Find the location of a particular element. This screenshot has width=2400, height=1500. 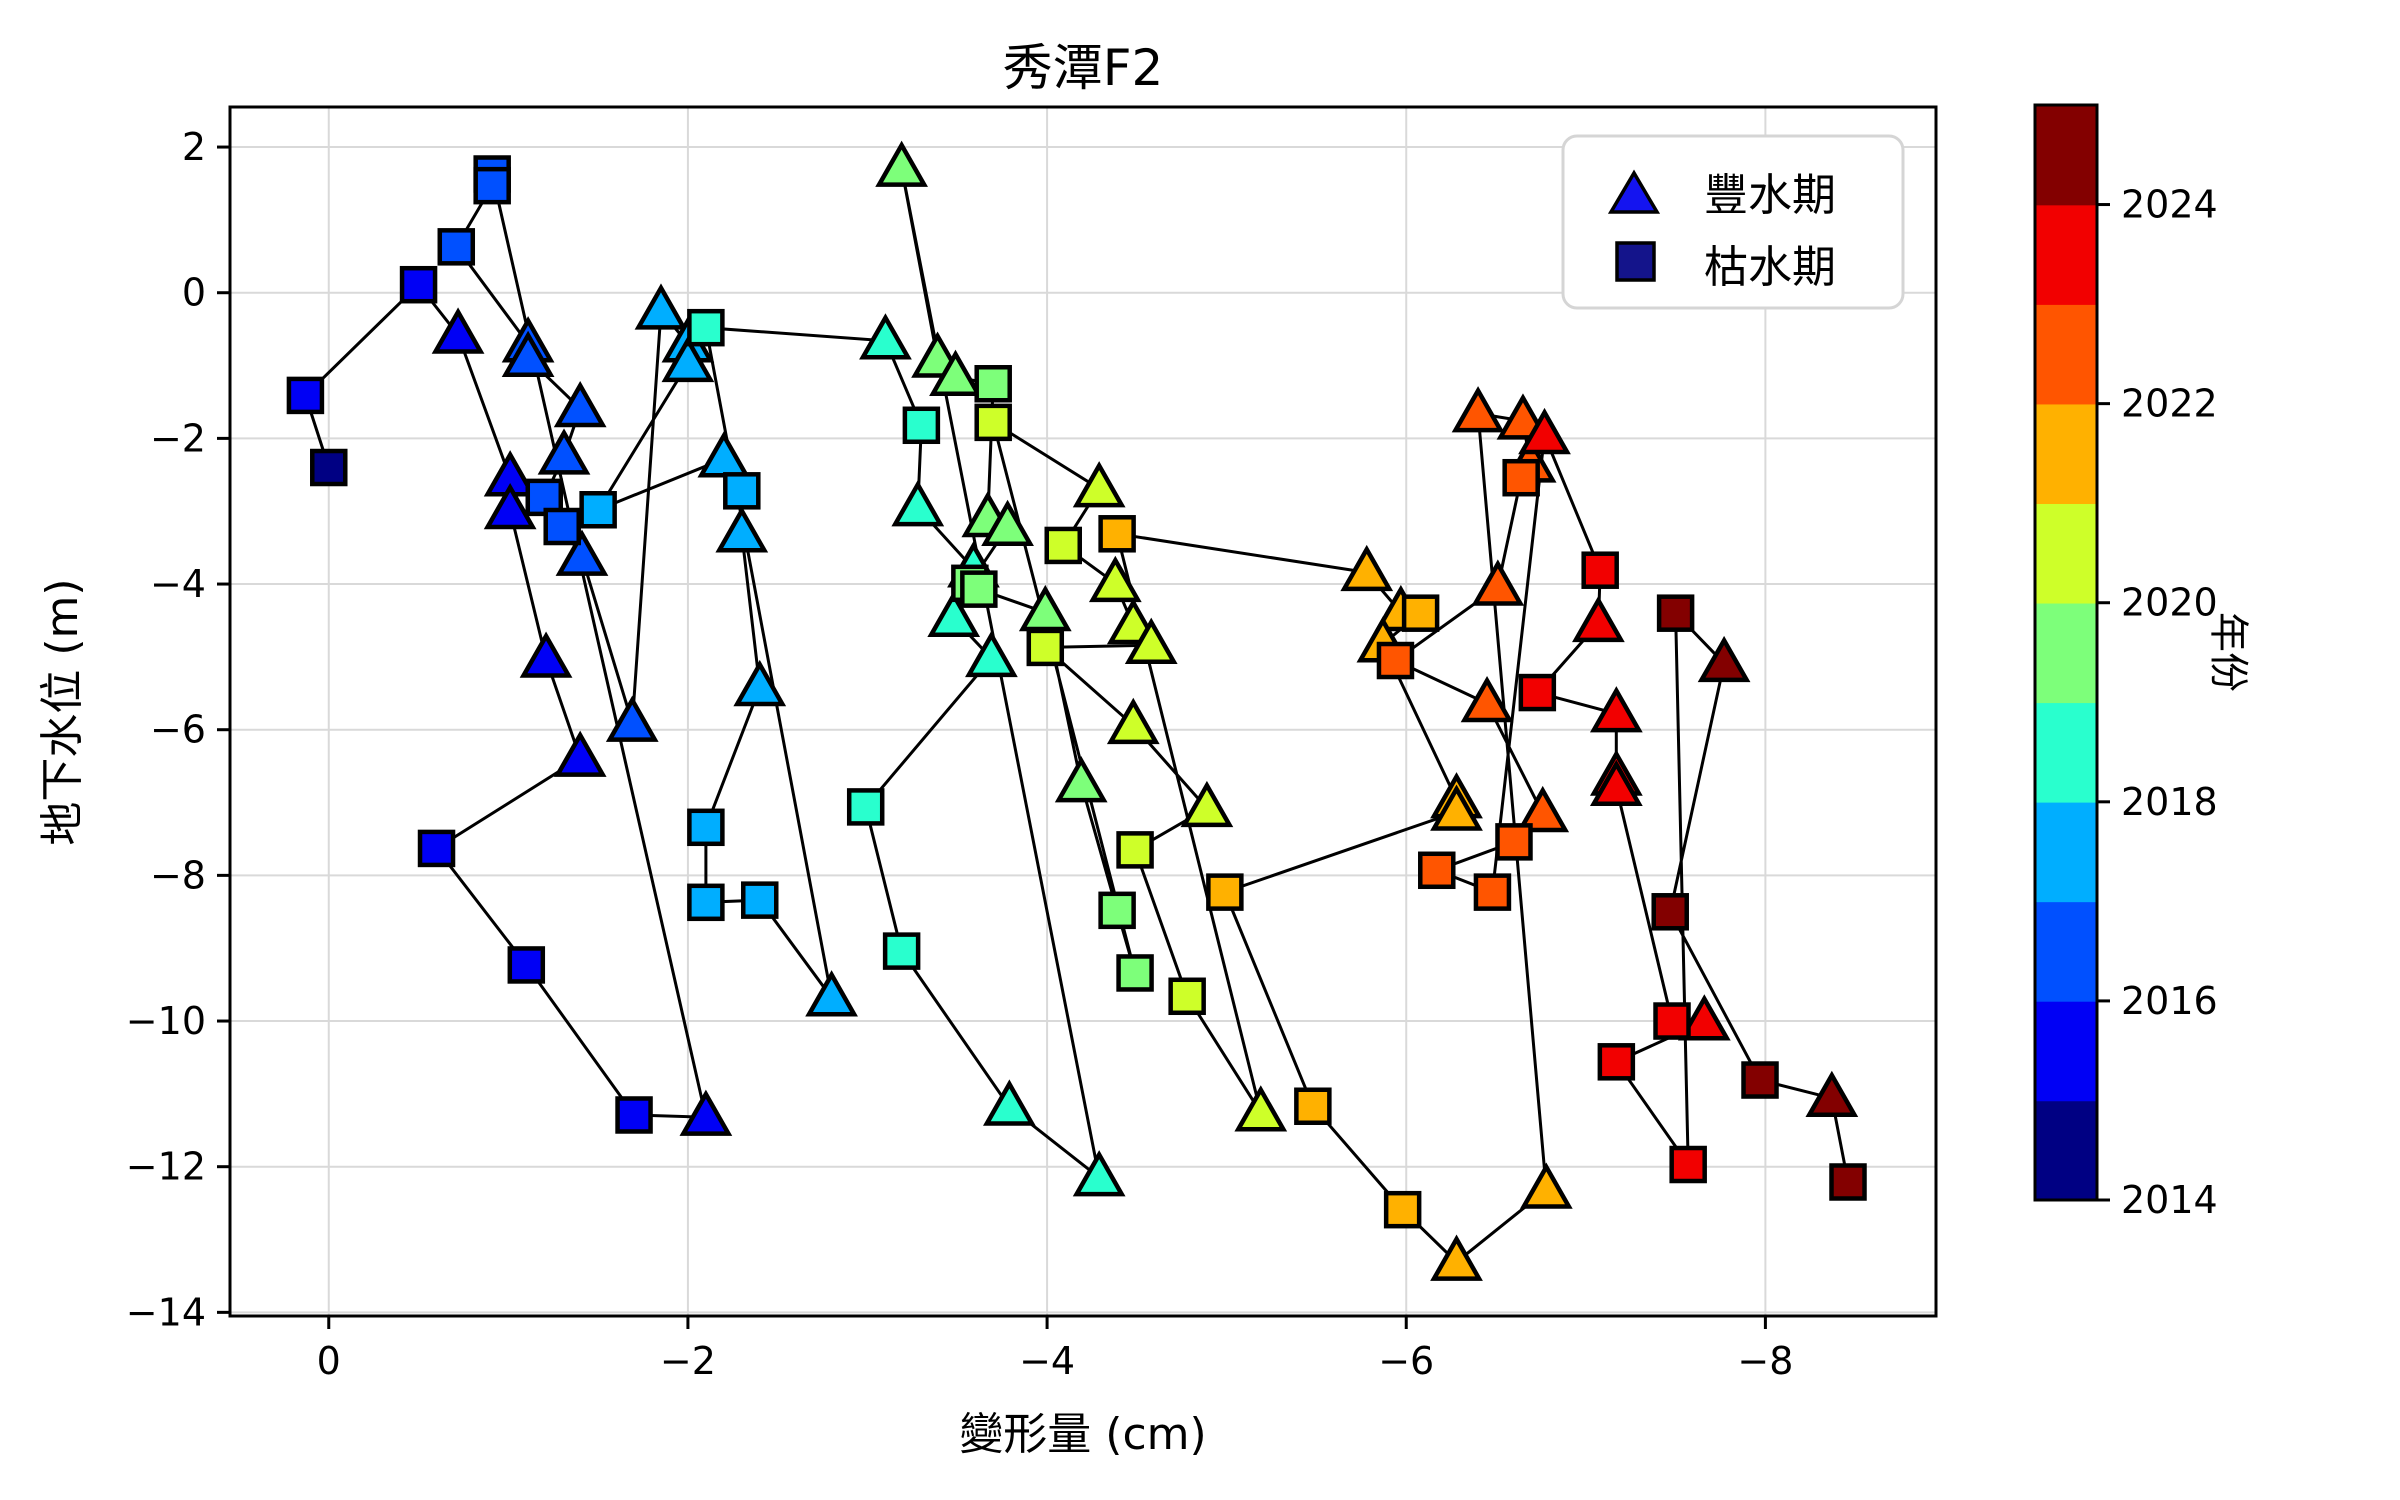

chart-title: 秀潭F2 is located at coordinates (1083, 68).